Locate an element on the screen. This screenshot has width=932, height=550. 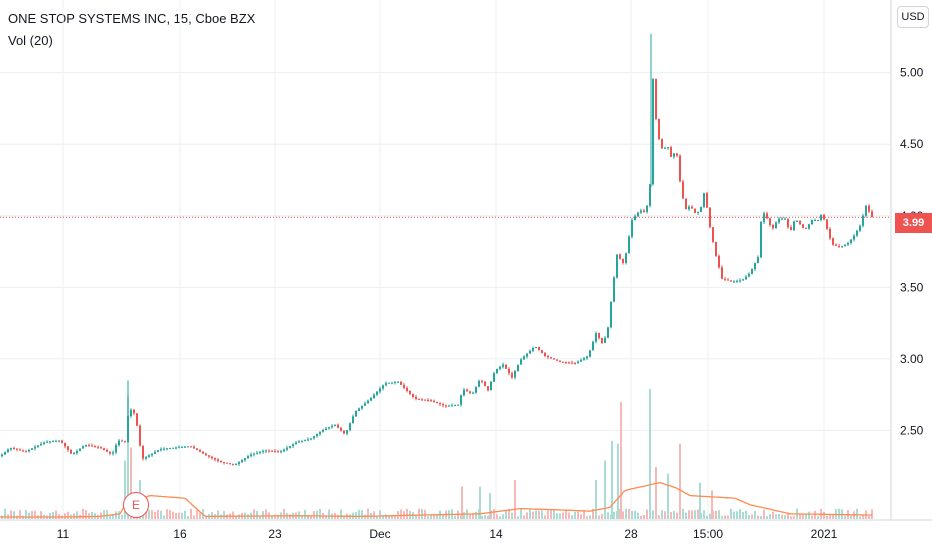
price-tick-label: 3.50 is located at coordinates (912, 287).